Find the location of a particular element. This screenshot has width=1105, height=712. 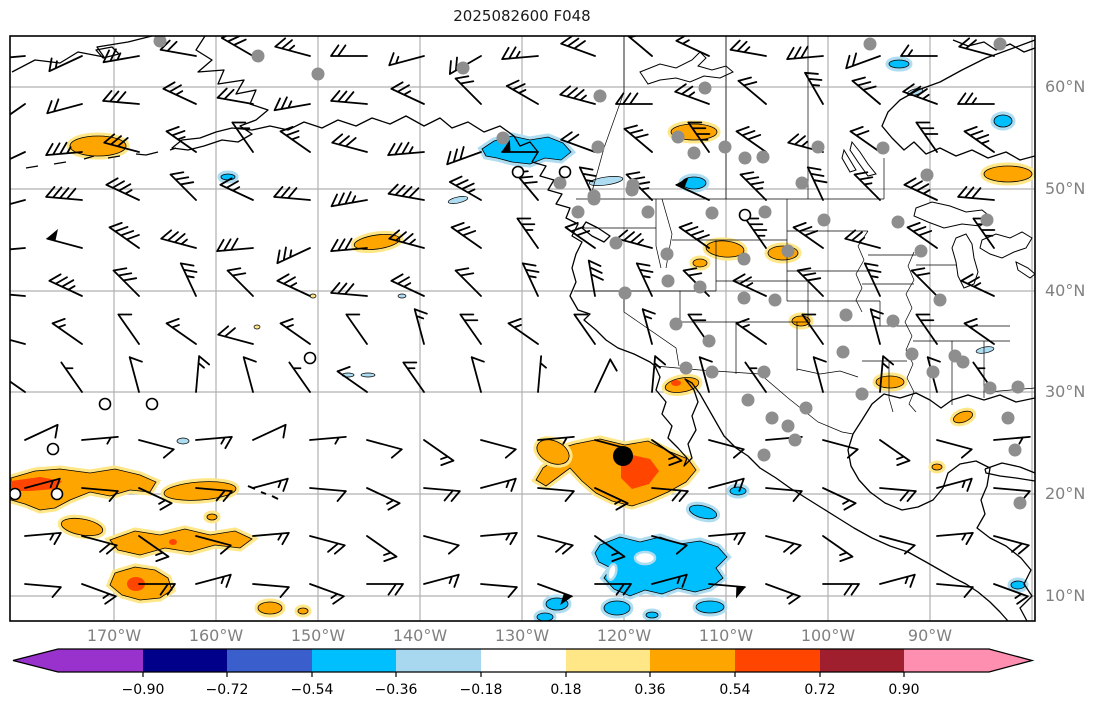

colorbar-tick-label: 0.18 is located at coordinates (565, 690).